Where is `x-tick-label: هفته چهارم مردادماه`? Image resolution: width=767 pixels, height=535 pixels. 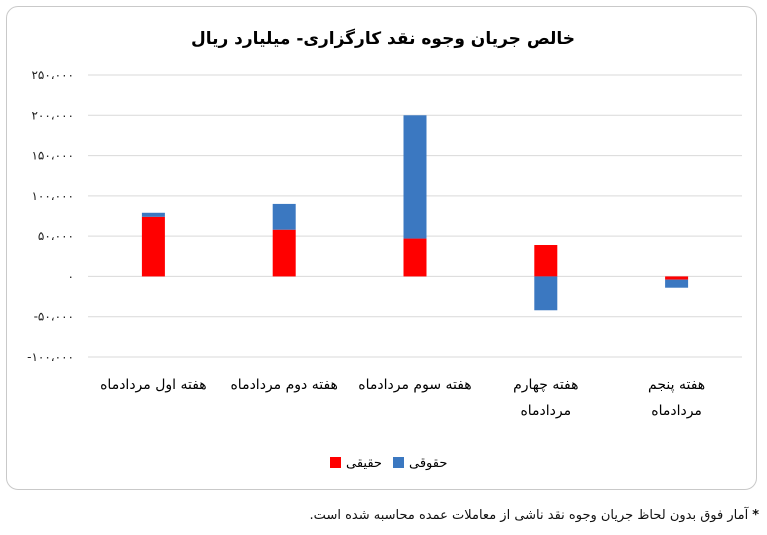 x-tick-label: هفته چهارم مردادماه is located at coordinates (545, 398).